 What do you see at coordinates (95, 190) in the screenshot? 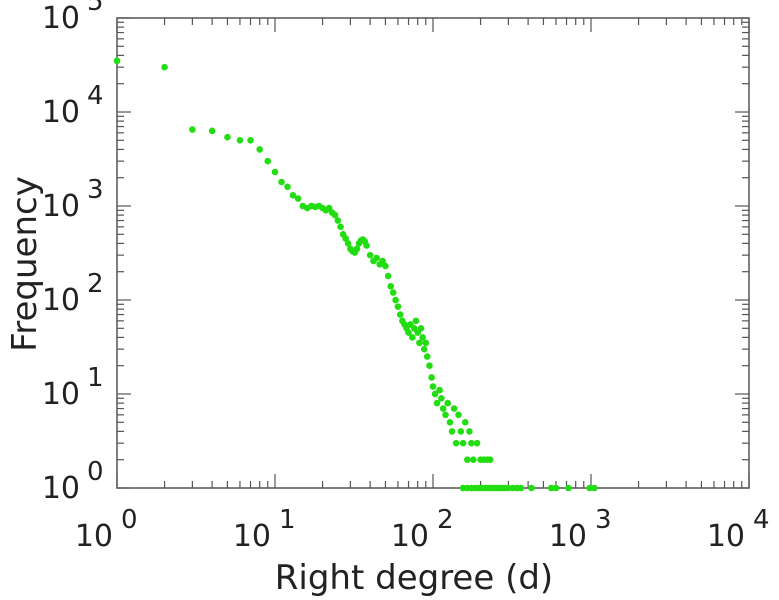
I see `y-tick-label-exponent: 3` at bounding box center [95, 190].